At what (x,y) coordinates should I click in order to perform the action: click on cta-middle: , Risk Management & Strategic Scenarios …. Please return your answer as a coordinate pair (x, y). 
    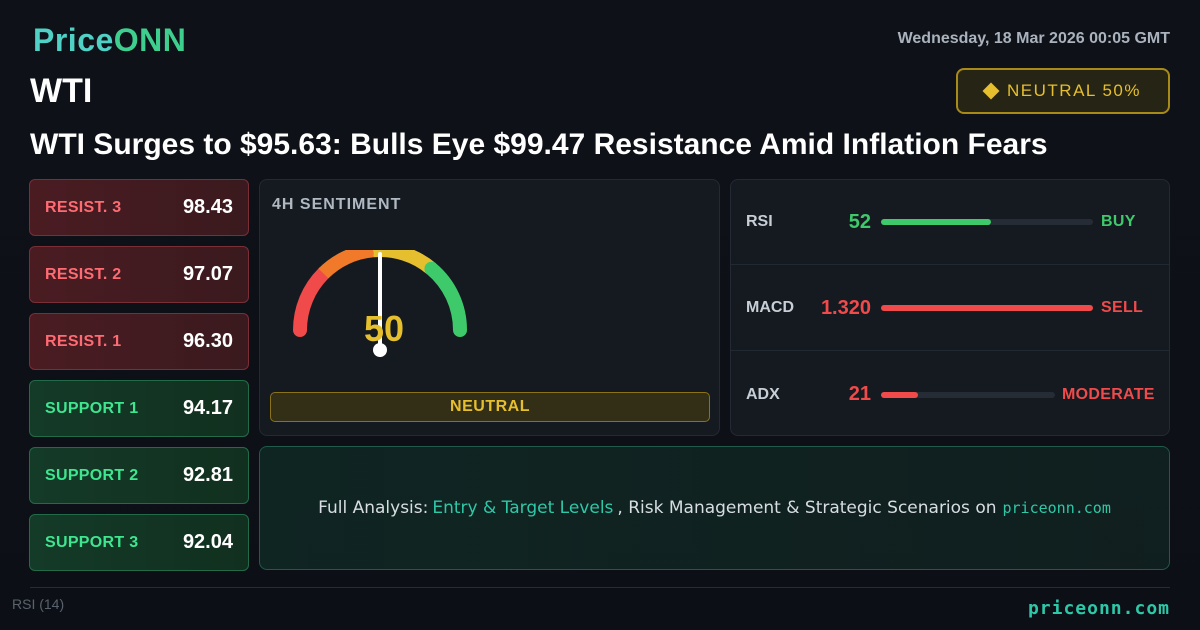
    Looking at the image, I should click on (807, 508).